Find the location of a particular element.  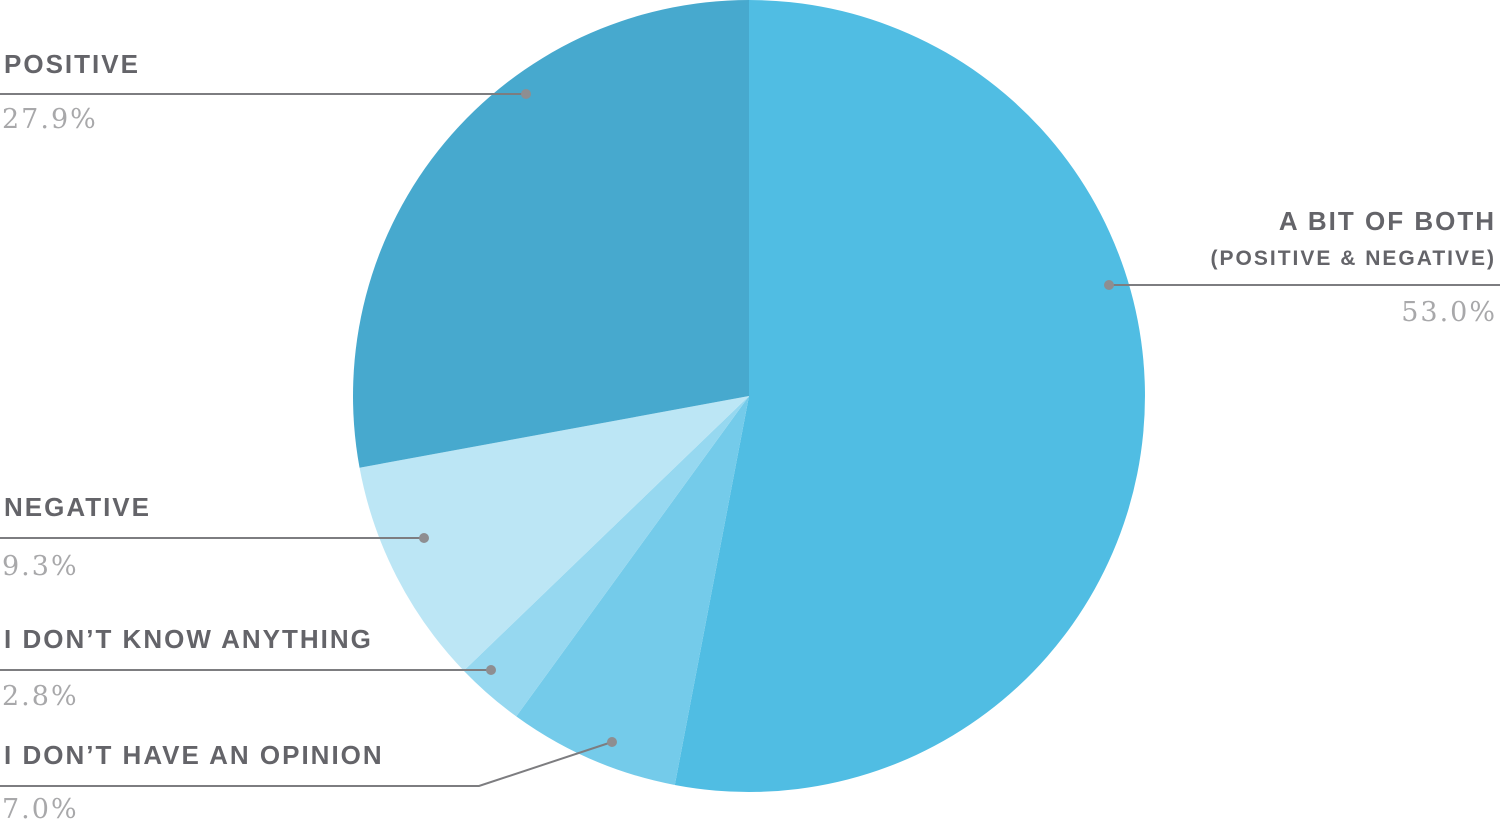

slice-label-dont-know-anything: I DON’T KNOW ANYTHING is located at coordinates (188, 639).